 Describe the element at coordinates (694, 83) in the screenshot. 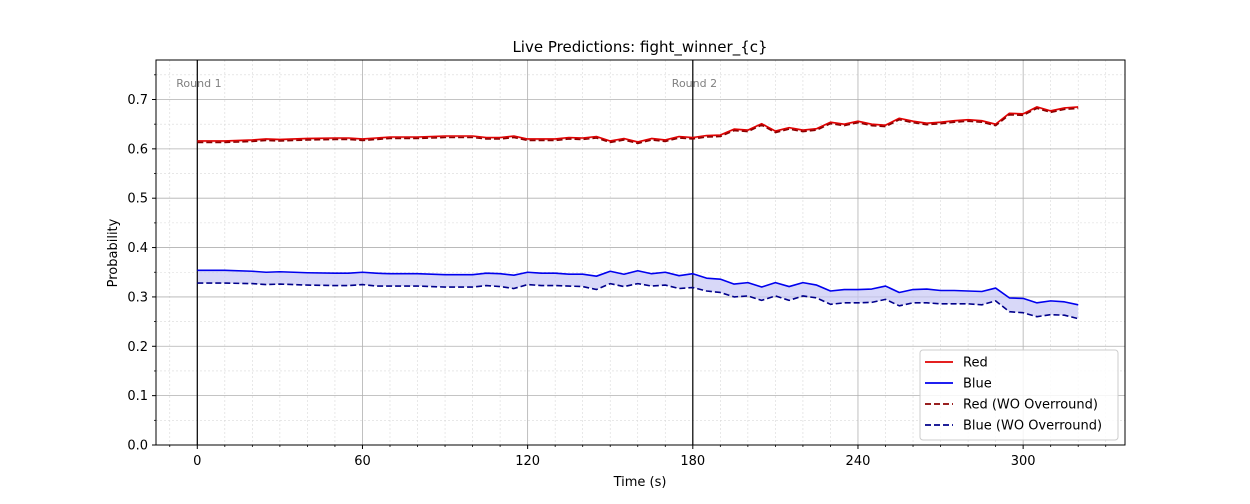

I see `round-label-2: Round 2` at that location.